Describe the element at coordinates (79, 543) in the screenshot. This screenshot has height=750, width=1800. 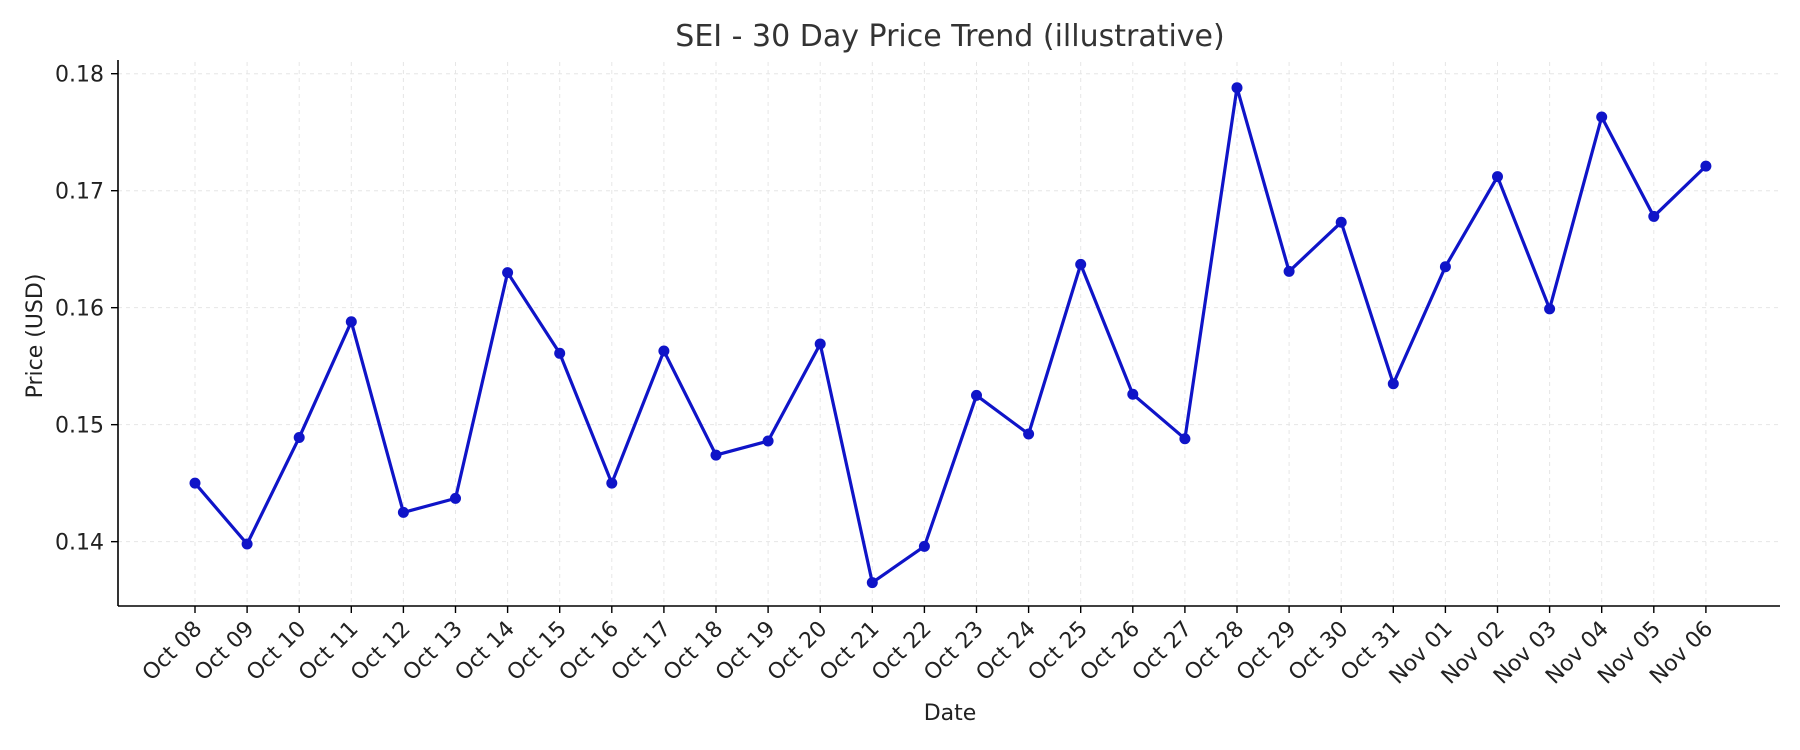
I see `y-tick-label: 0.14` at that location.